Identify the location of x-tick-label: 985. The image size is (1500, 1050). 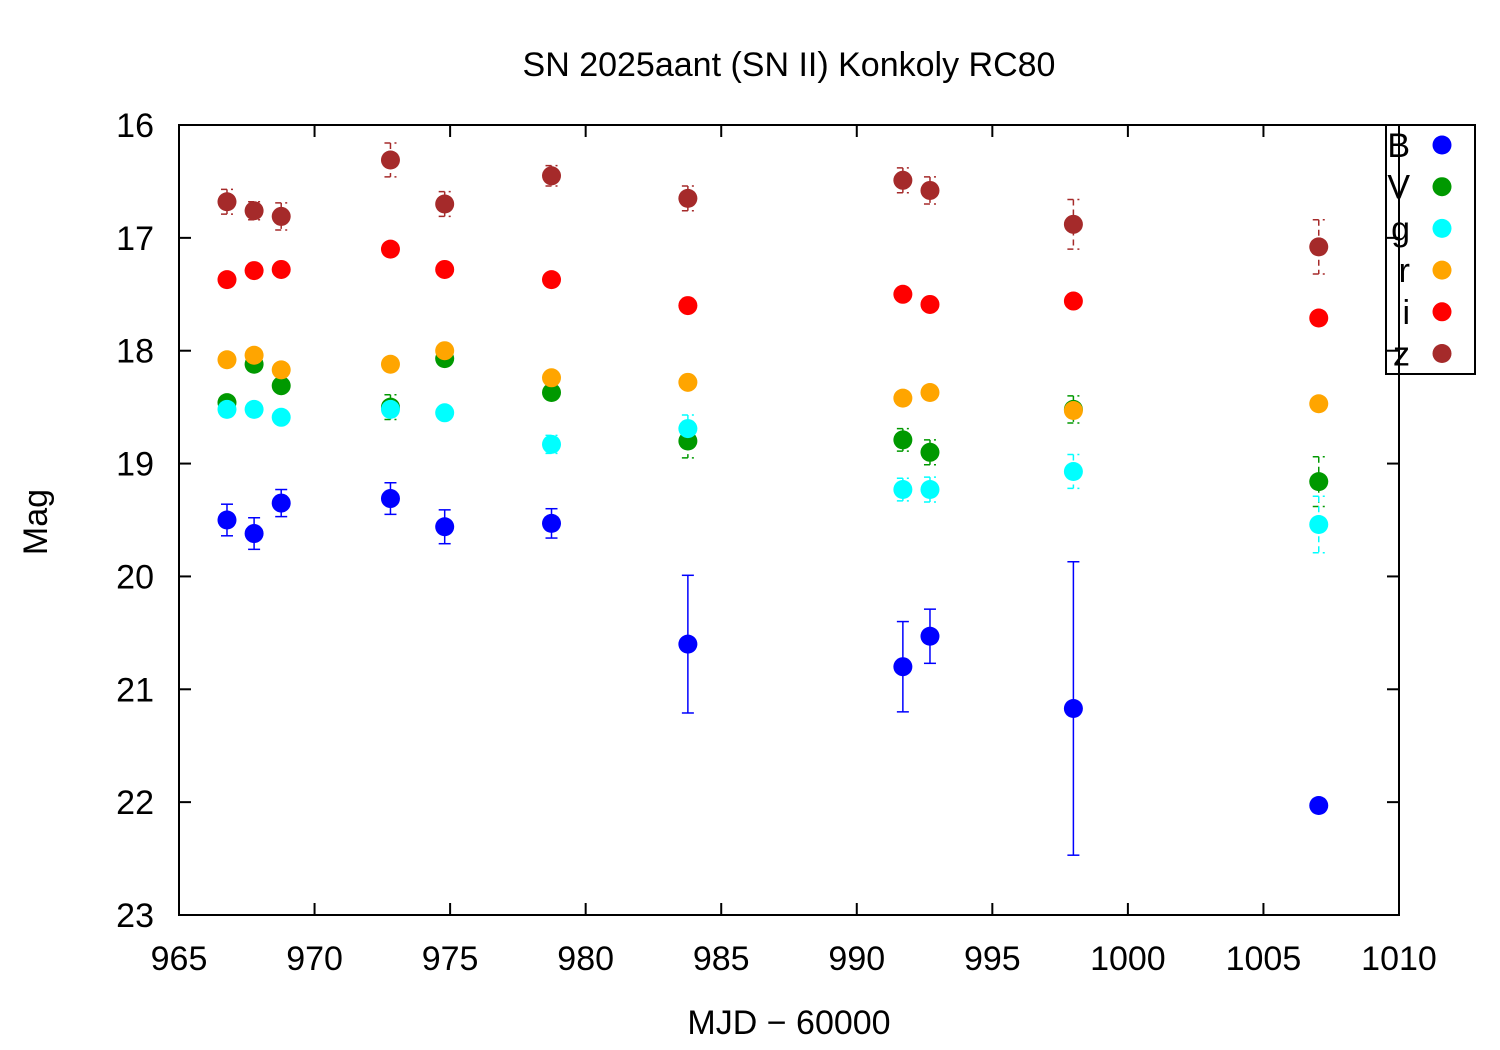
(721, 959).